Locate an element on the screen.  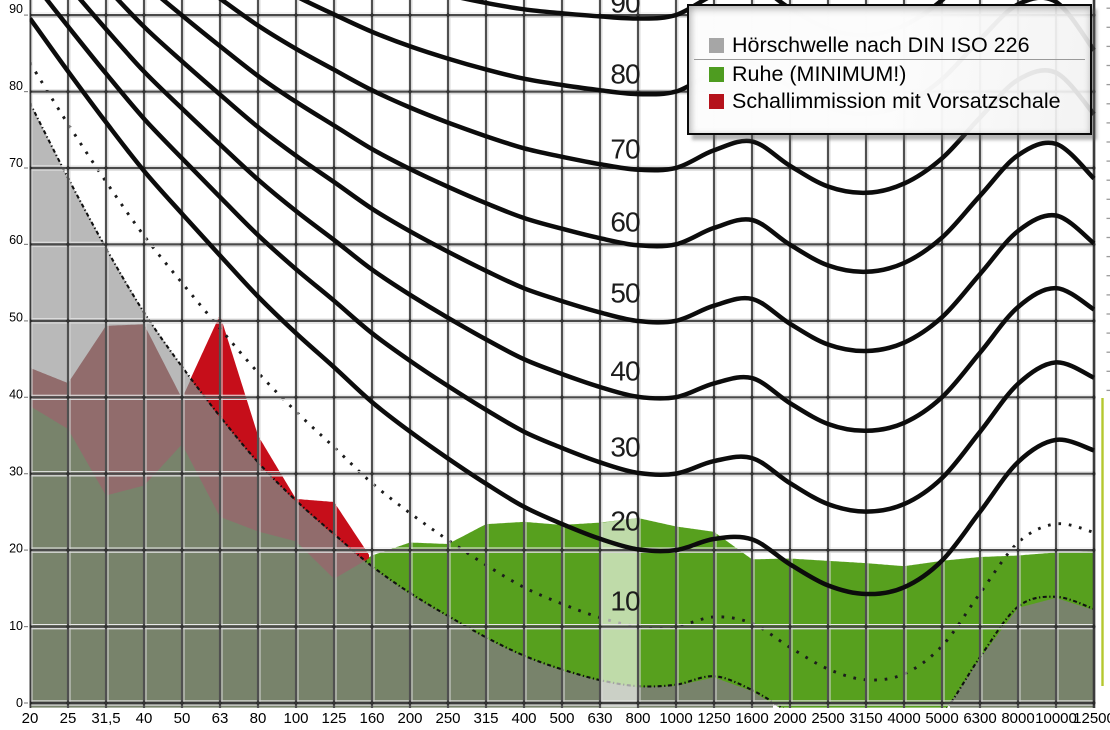
svg-text: 250 is located at coordinates (447, 718).